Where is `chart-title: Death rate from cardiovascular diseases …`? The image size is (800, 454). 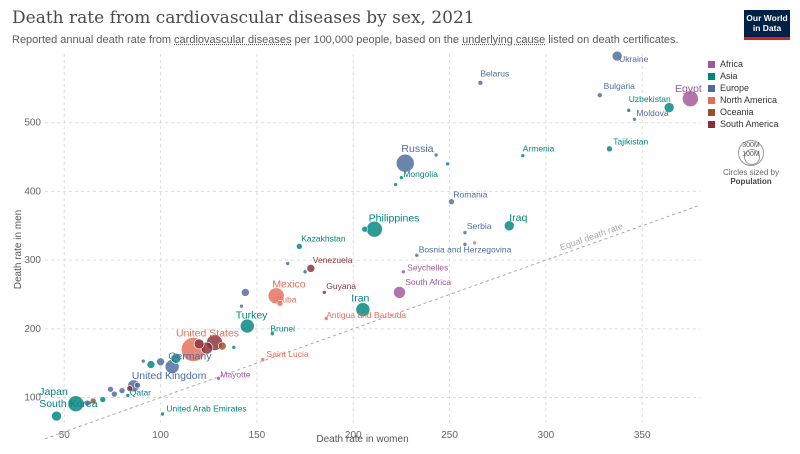
chart-title: Death rate from cardiovascular diseases … is located at coordinates (243, 18).